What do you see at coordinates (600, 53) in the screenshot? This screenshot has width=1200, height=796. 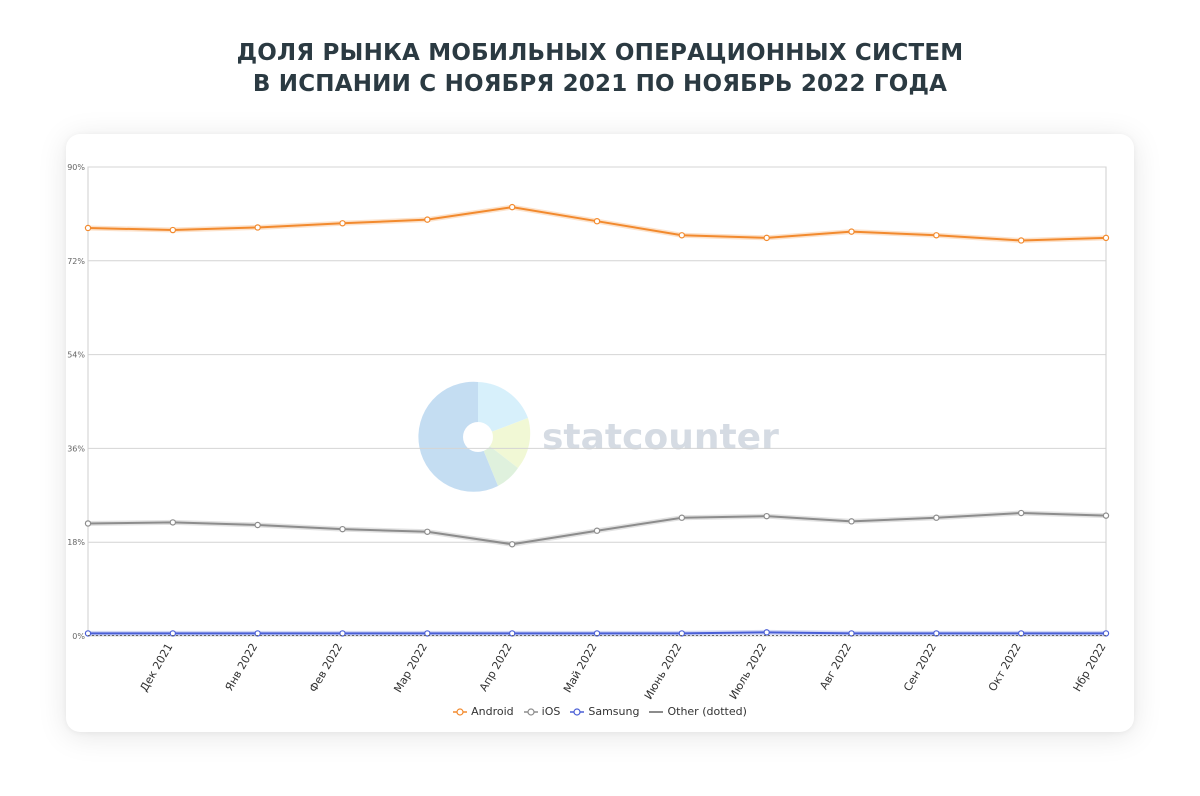 I see `chart-title-line1: ДОЛЯ РЫНКА МОБИЛЬНЫХ ОПЕРАЦИОННЫХ СИСТЕМ` at bounding box center [600, 53].